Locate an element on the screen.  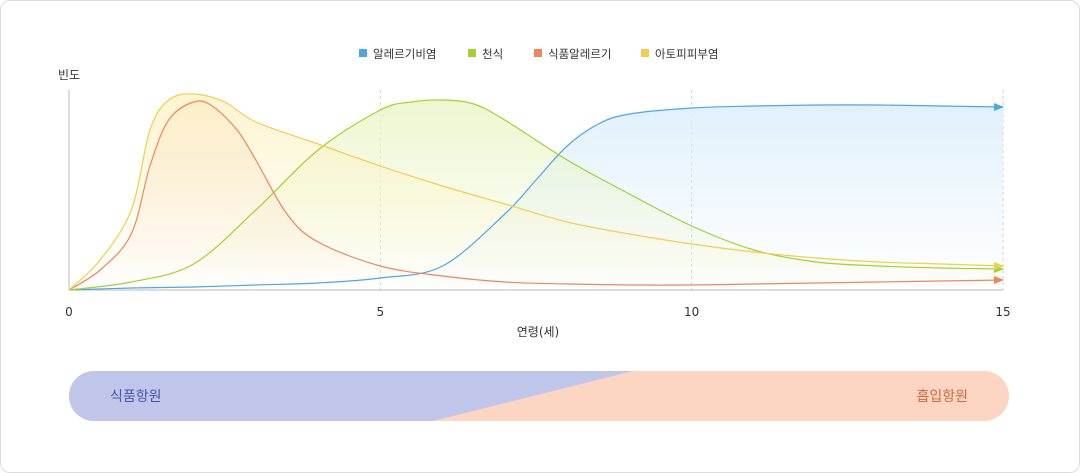
inhalant-antigen-label: 흡입항원 is located at coordinates (942, 397).